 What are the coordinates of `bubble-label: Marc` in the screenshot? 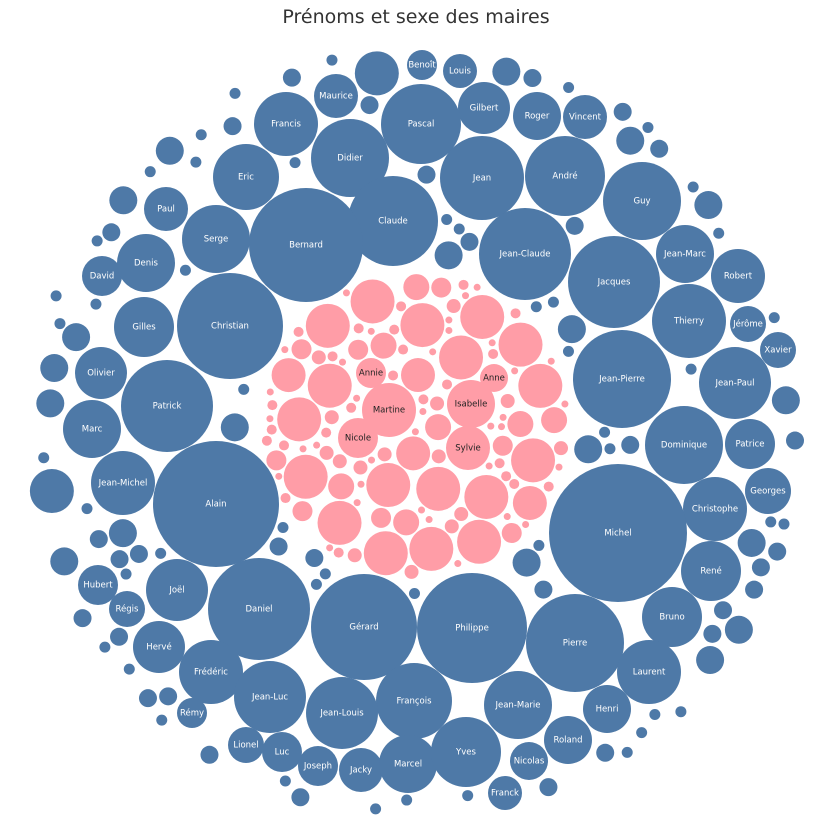 It's located at (92, 430).